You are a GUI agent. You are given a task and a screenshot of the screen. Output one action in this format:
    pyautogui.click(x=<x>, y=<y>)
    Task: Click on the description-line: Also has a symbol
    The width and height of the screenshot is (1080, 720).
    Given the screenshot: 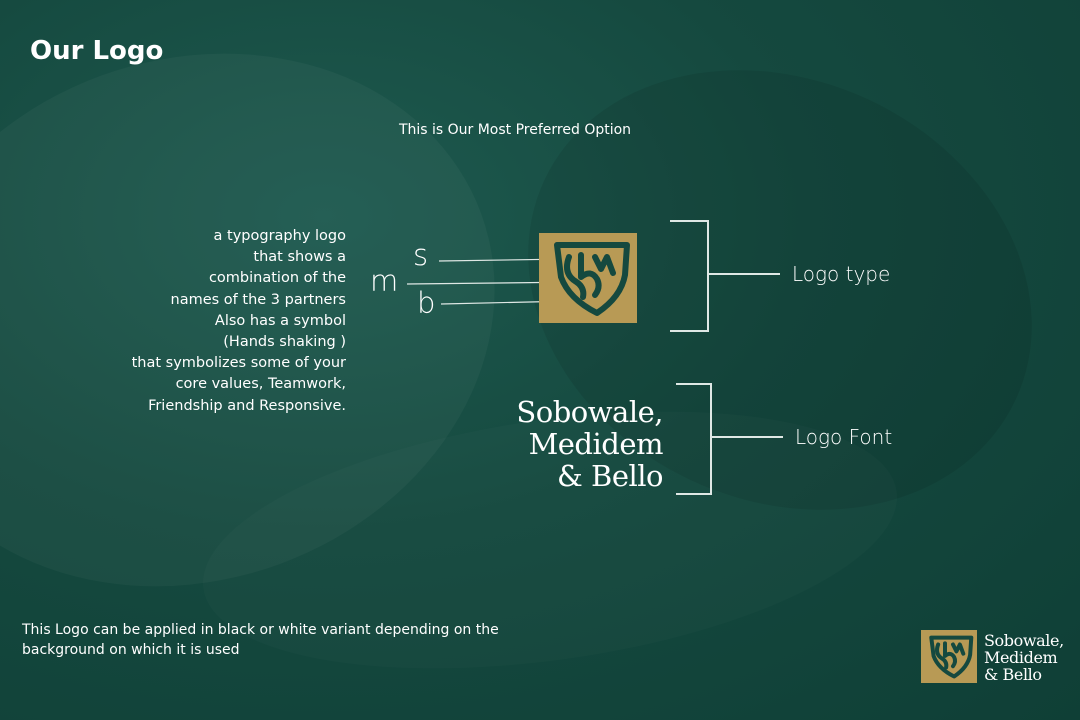 What is the action you would take?
    pyautogui.click(x=280, y=320)
    